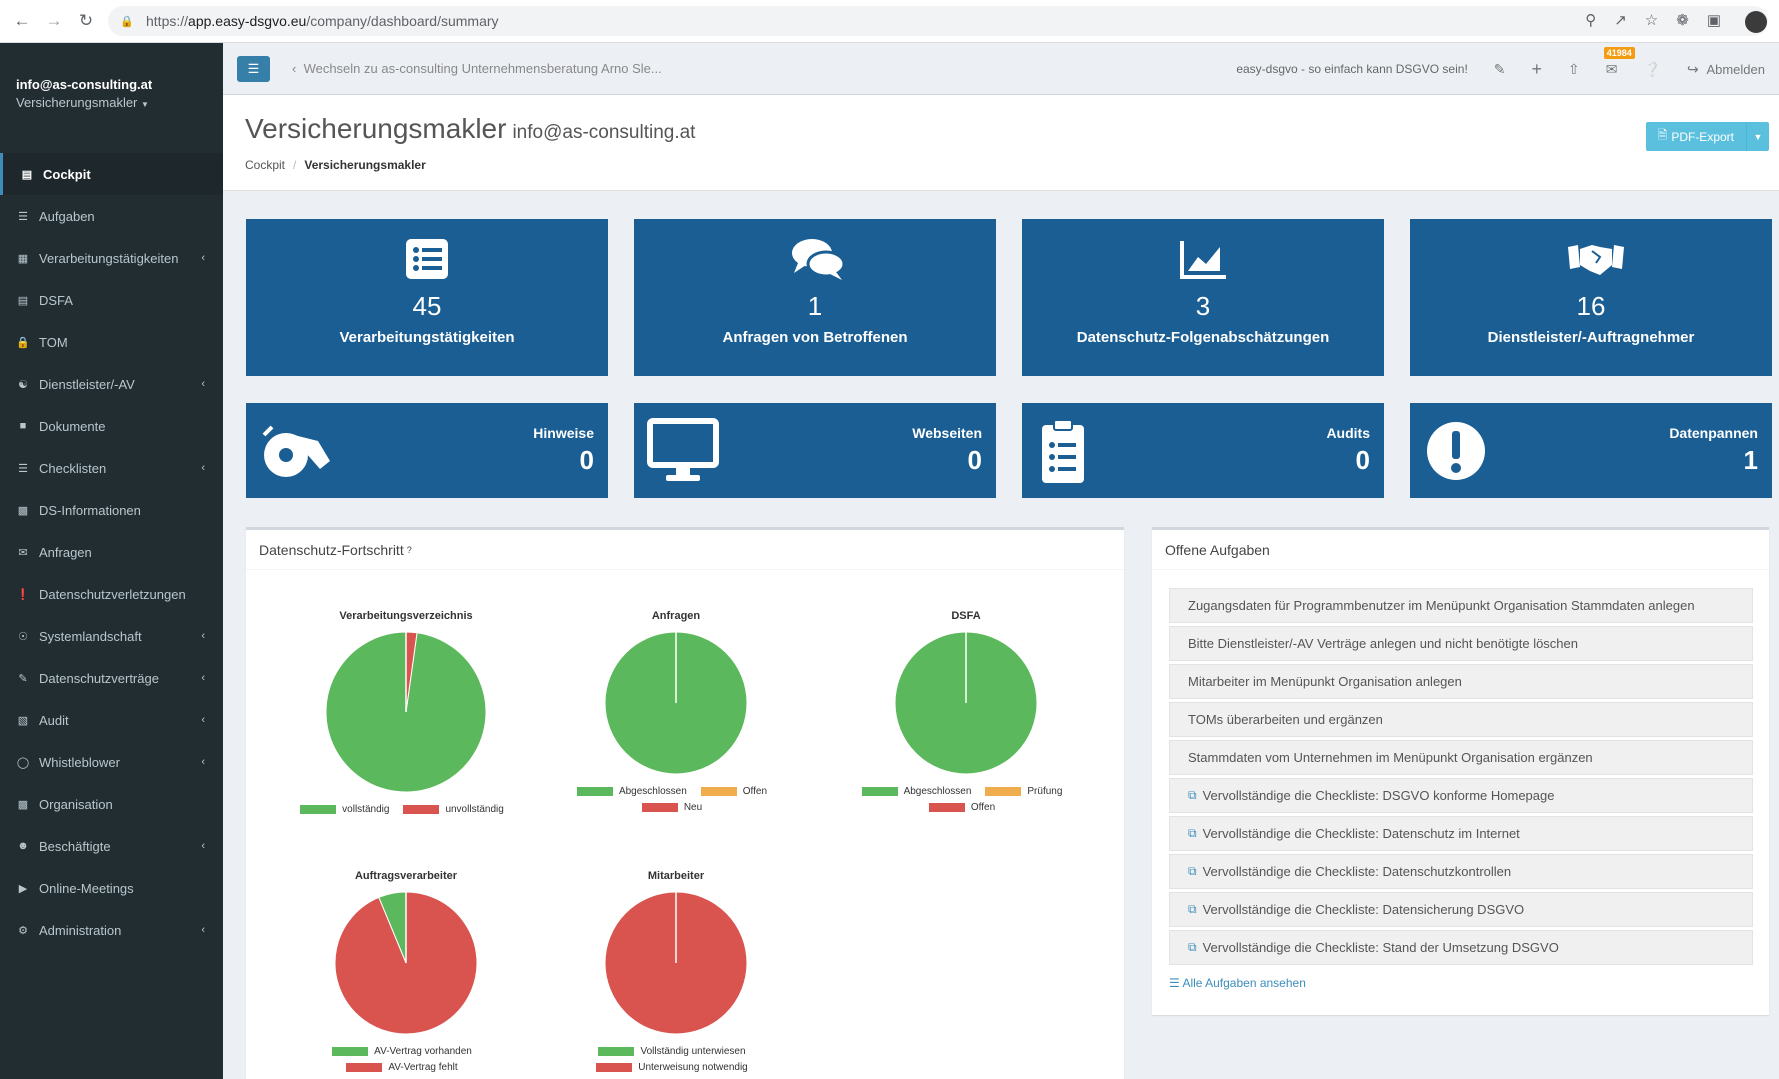 Image resolution: width=1779 pixels, height=1079 pixels. I want to click on legend-label: unvollständig, so click(474, 809).